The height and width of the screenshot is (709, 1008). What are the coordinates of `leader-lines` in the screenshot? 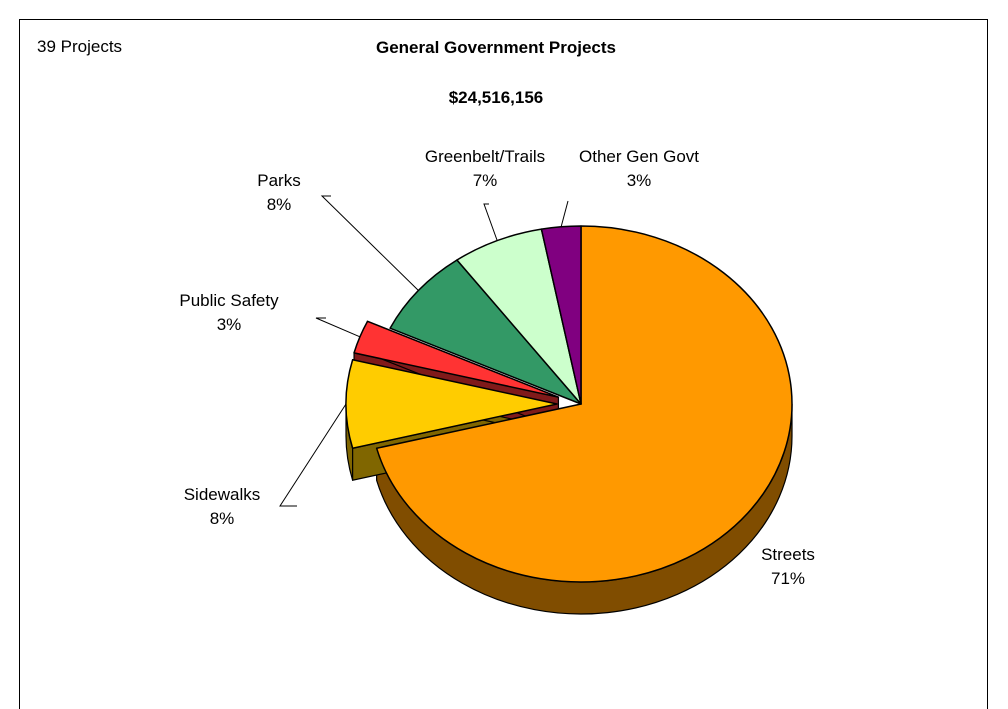 It's located at (424, 351).